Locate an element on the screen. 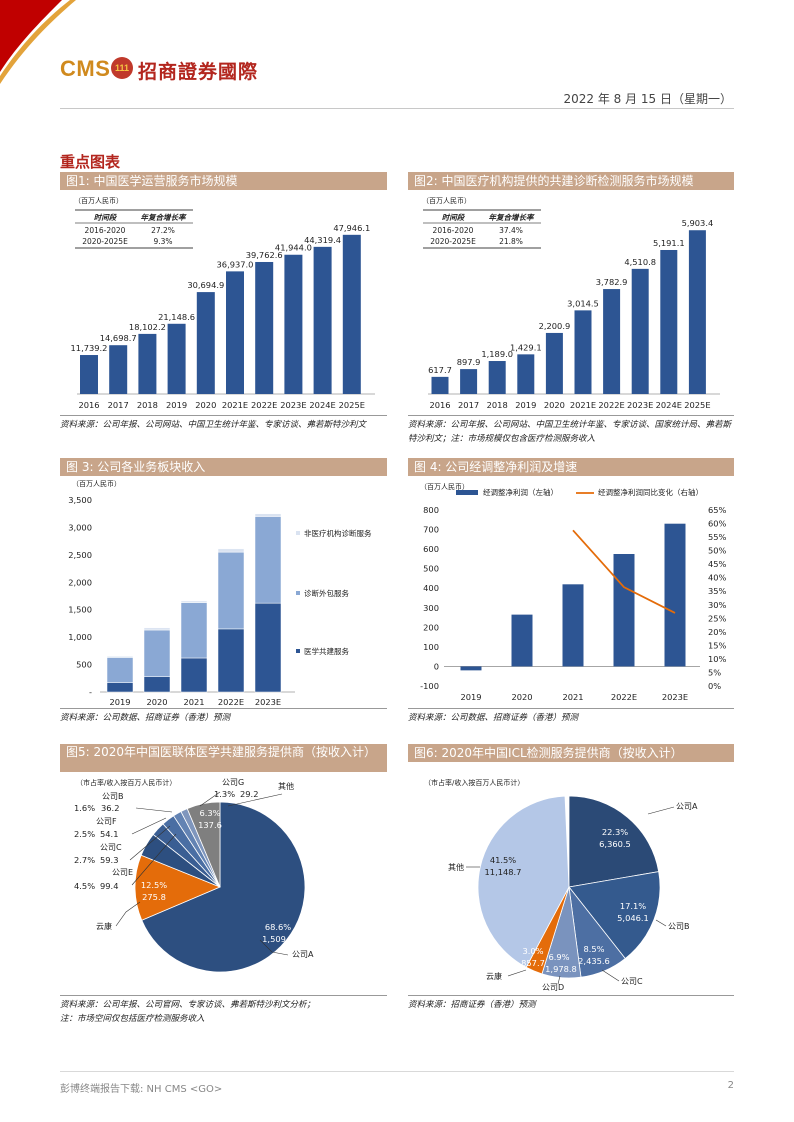 The width and height of the screenshot is (794, 1122). slice-label: 6,360.5 is located at coordinates (615, 844).